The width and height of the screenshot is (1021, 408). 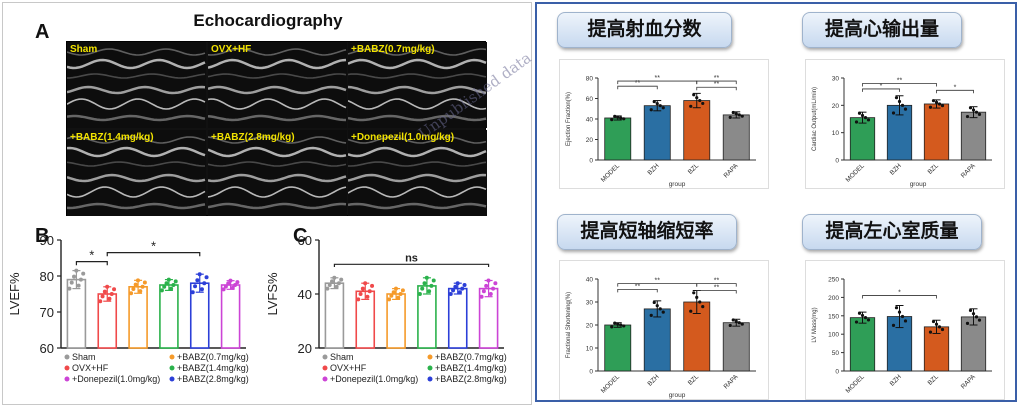 What do you see at coordinates (417, 85) in the screenshot?
I see `echo-cell: +BABZ(0.7mg/kg)` at bounding box center [417, 85].